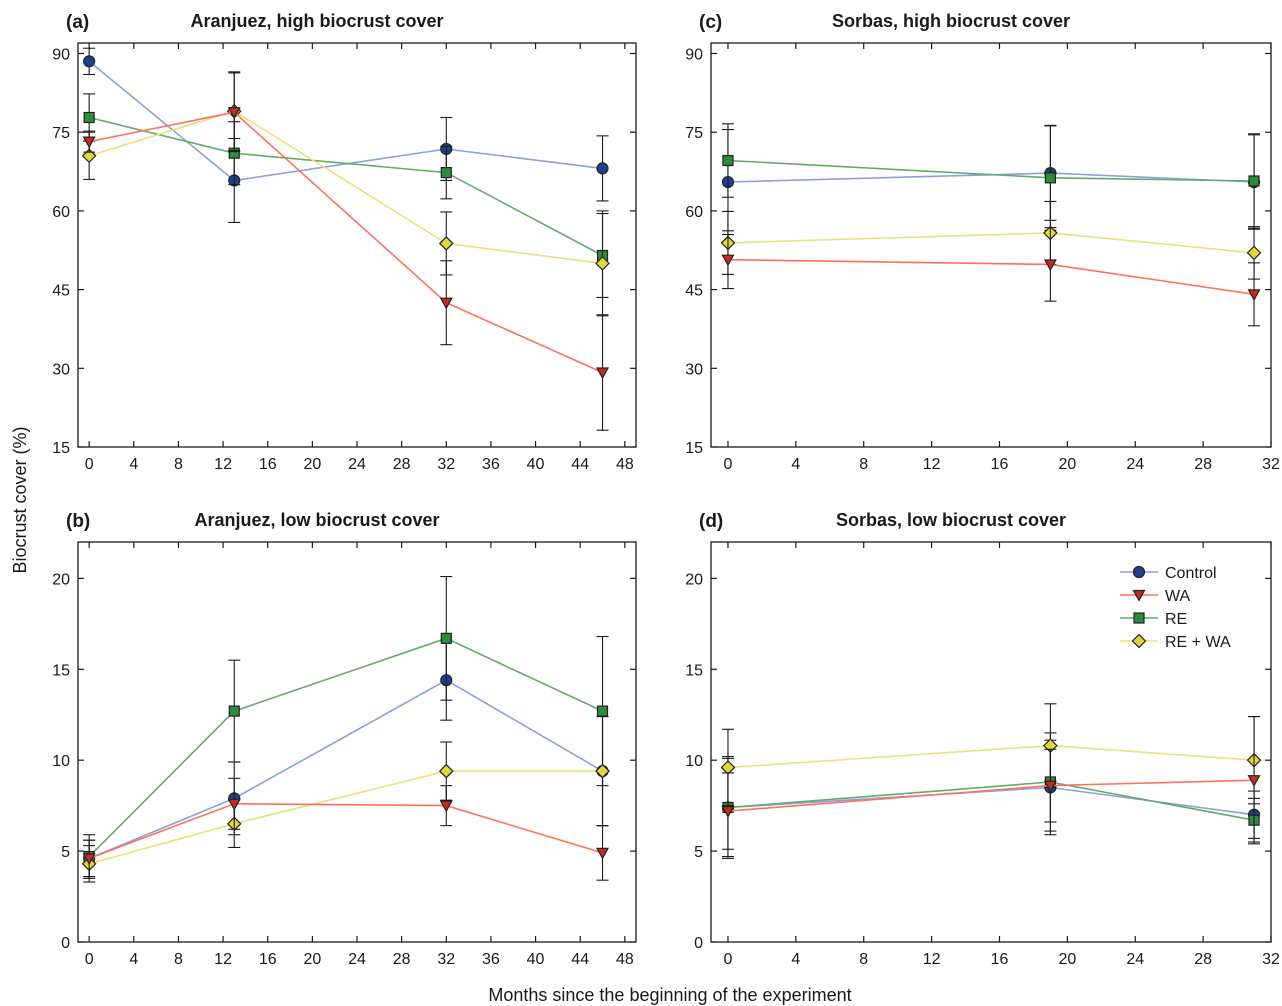 This screenshot has height=1006, width=1282. I want to click on panel-label: (a), so click(77, 22).